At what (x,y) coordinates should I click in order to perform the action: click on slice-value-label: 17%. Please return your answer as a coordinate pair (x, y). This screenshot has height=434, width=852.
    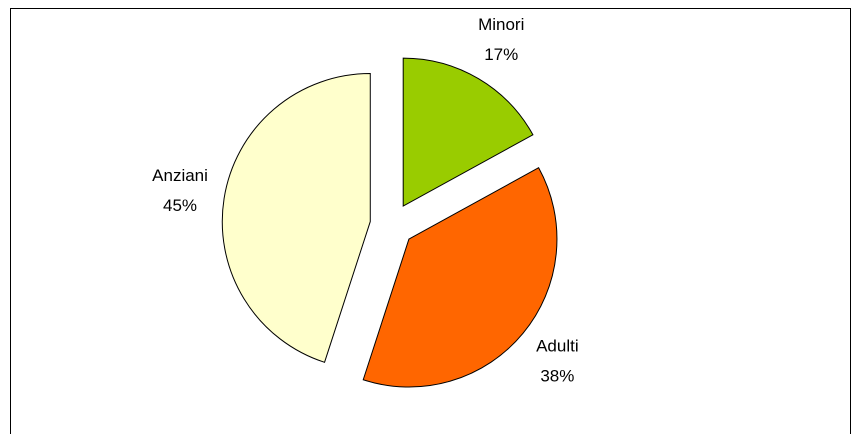
    Looking at the image, I should click on (501, 54).